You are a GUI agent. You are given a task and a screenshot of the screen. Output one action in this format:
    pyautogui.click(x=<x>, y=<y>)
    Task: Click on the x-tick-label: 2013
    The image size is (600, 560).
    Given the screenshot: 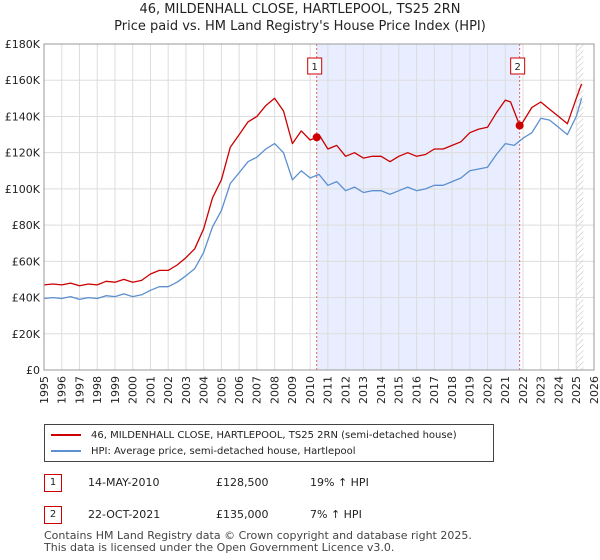 What is the action you would take?
    pyautogui.click(x=363, y=390)
    